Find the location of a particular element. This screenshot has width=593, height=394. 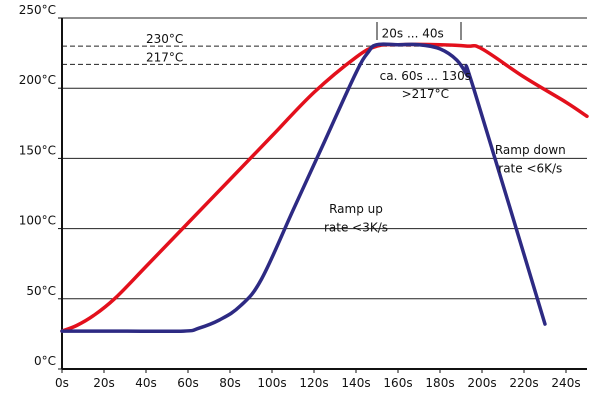

annotation-5: rate <6K/s is located at coordinates (530, 168).